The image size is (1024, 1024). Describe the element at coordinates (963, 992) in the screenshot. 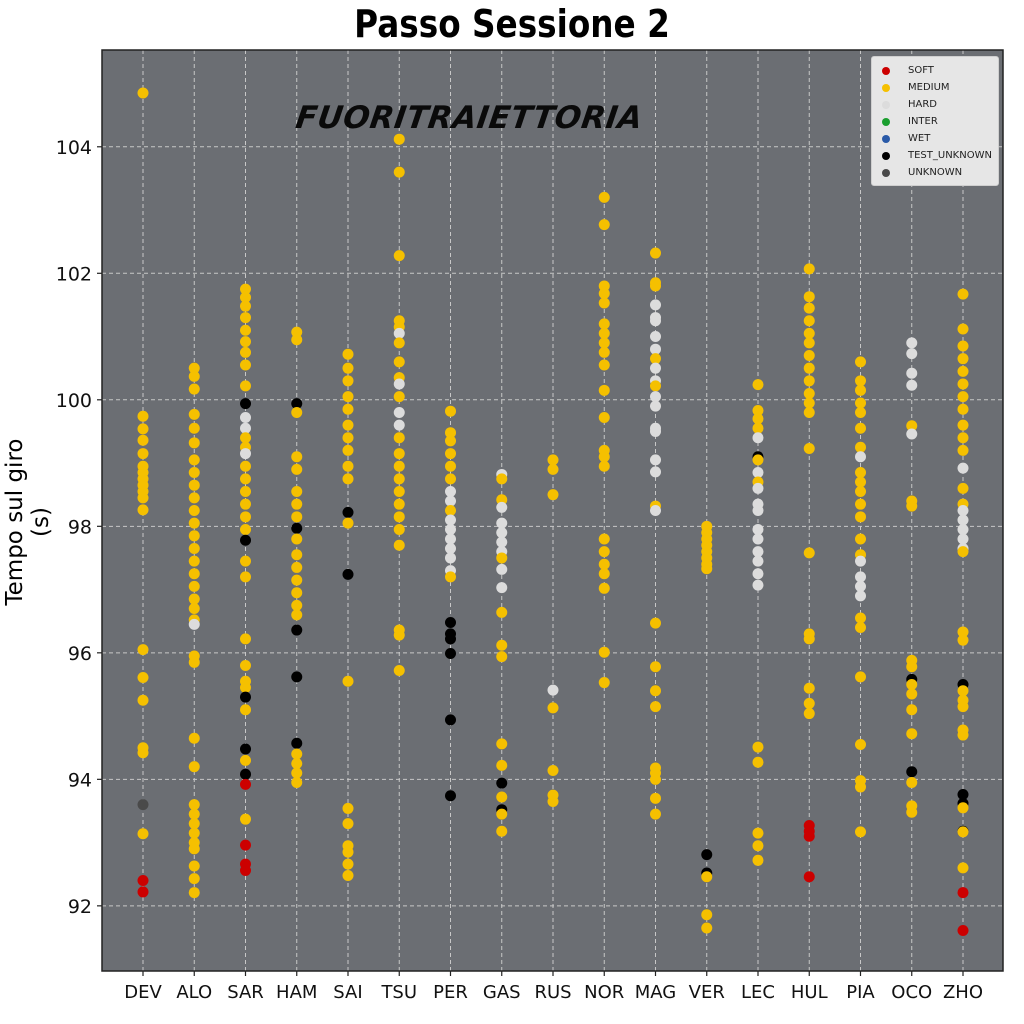

I see `x-tick-label: ZHO` at that location.